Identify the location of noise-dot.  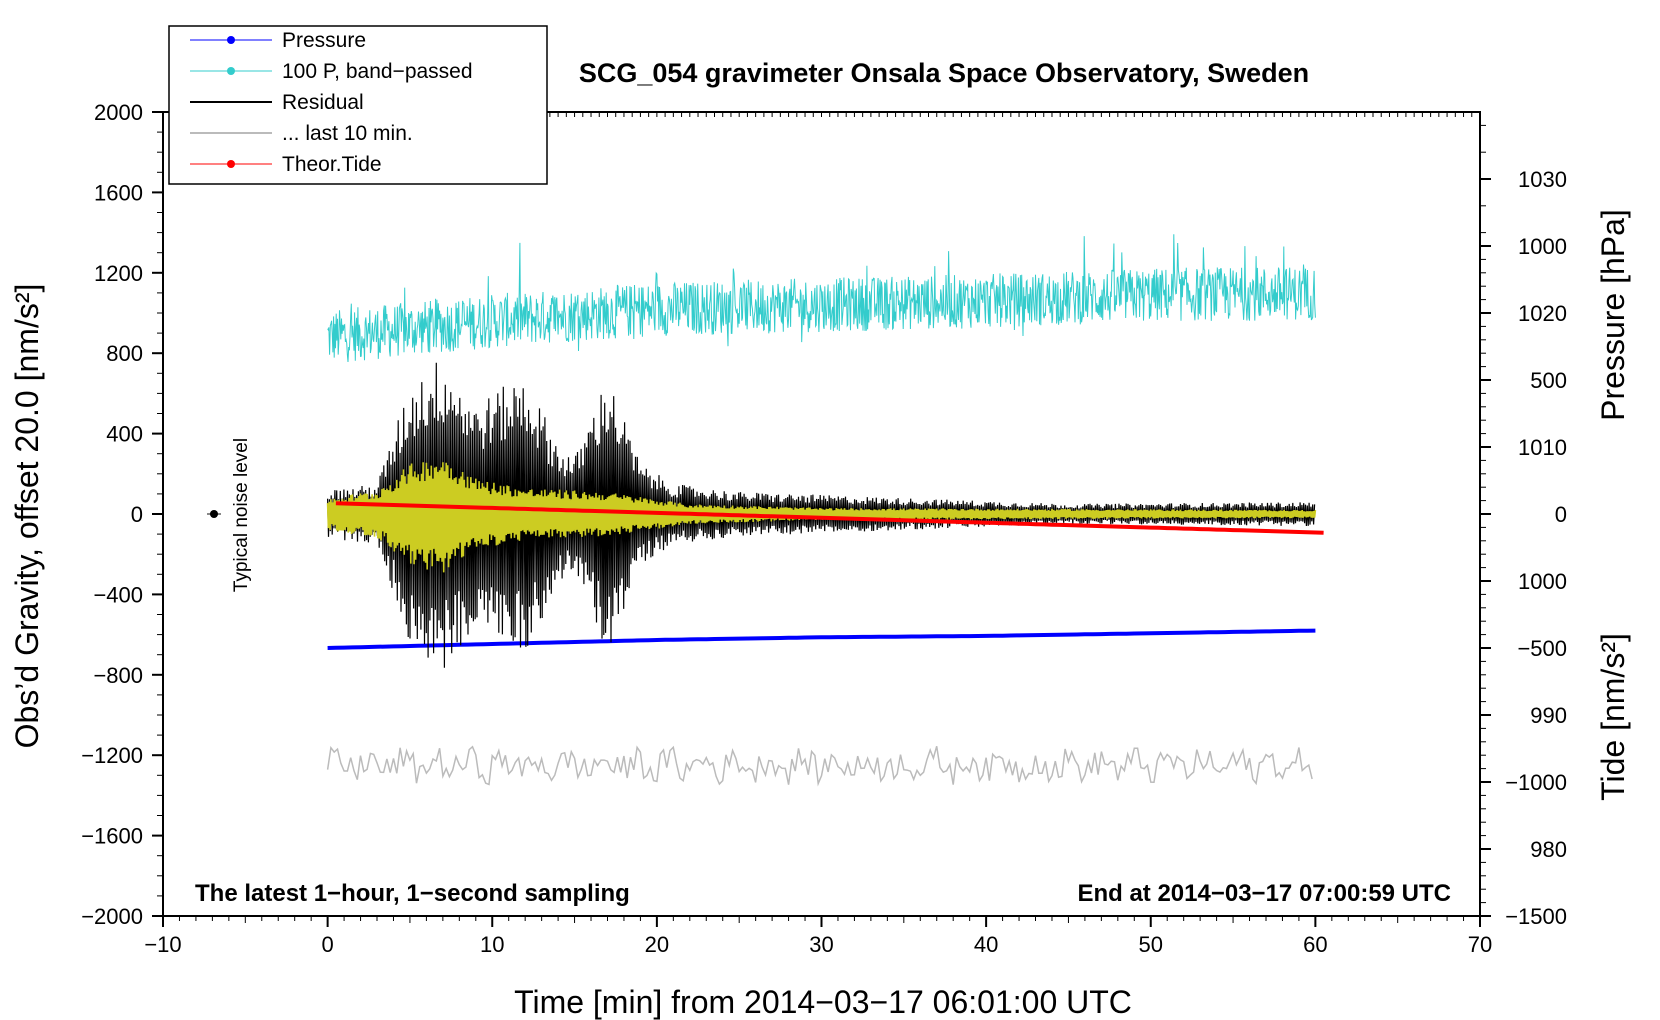
(214, 514).